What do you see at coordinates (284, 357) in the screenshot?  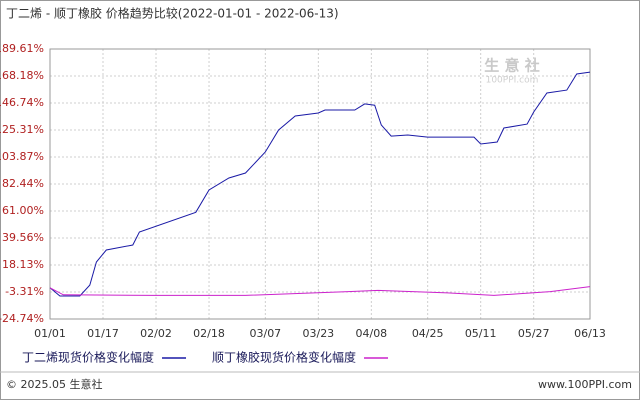 I see `legend-label: 顺丁橡胶现货价格变化幅度` at bounding box center [284, 357].